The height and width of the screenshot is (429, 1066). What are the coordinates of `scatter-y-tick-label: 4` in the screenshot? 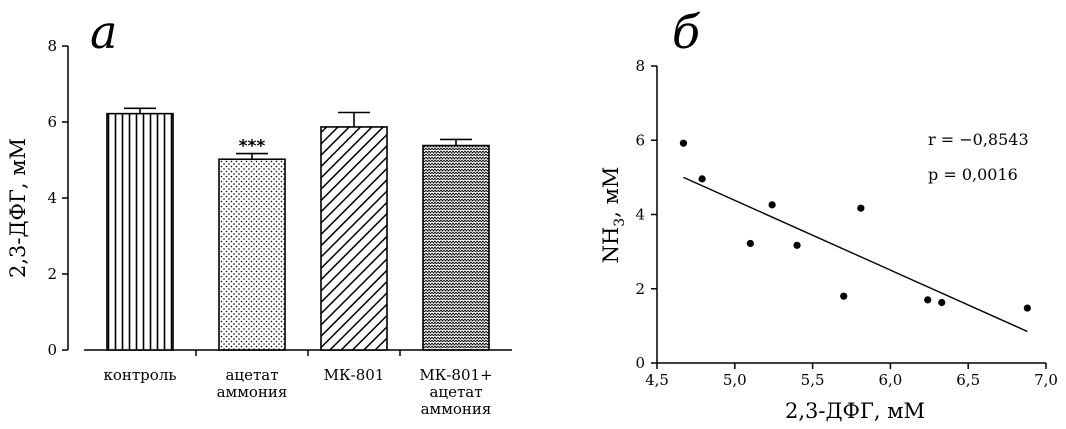 It's located at (640, 215).